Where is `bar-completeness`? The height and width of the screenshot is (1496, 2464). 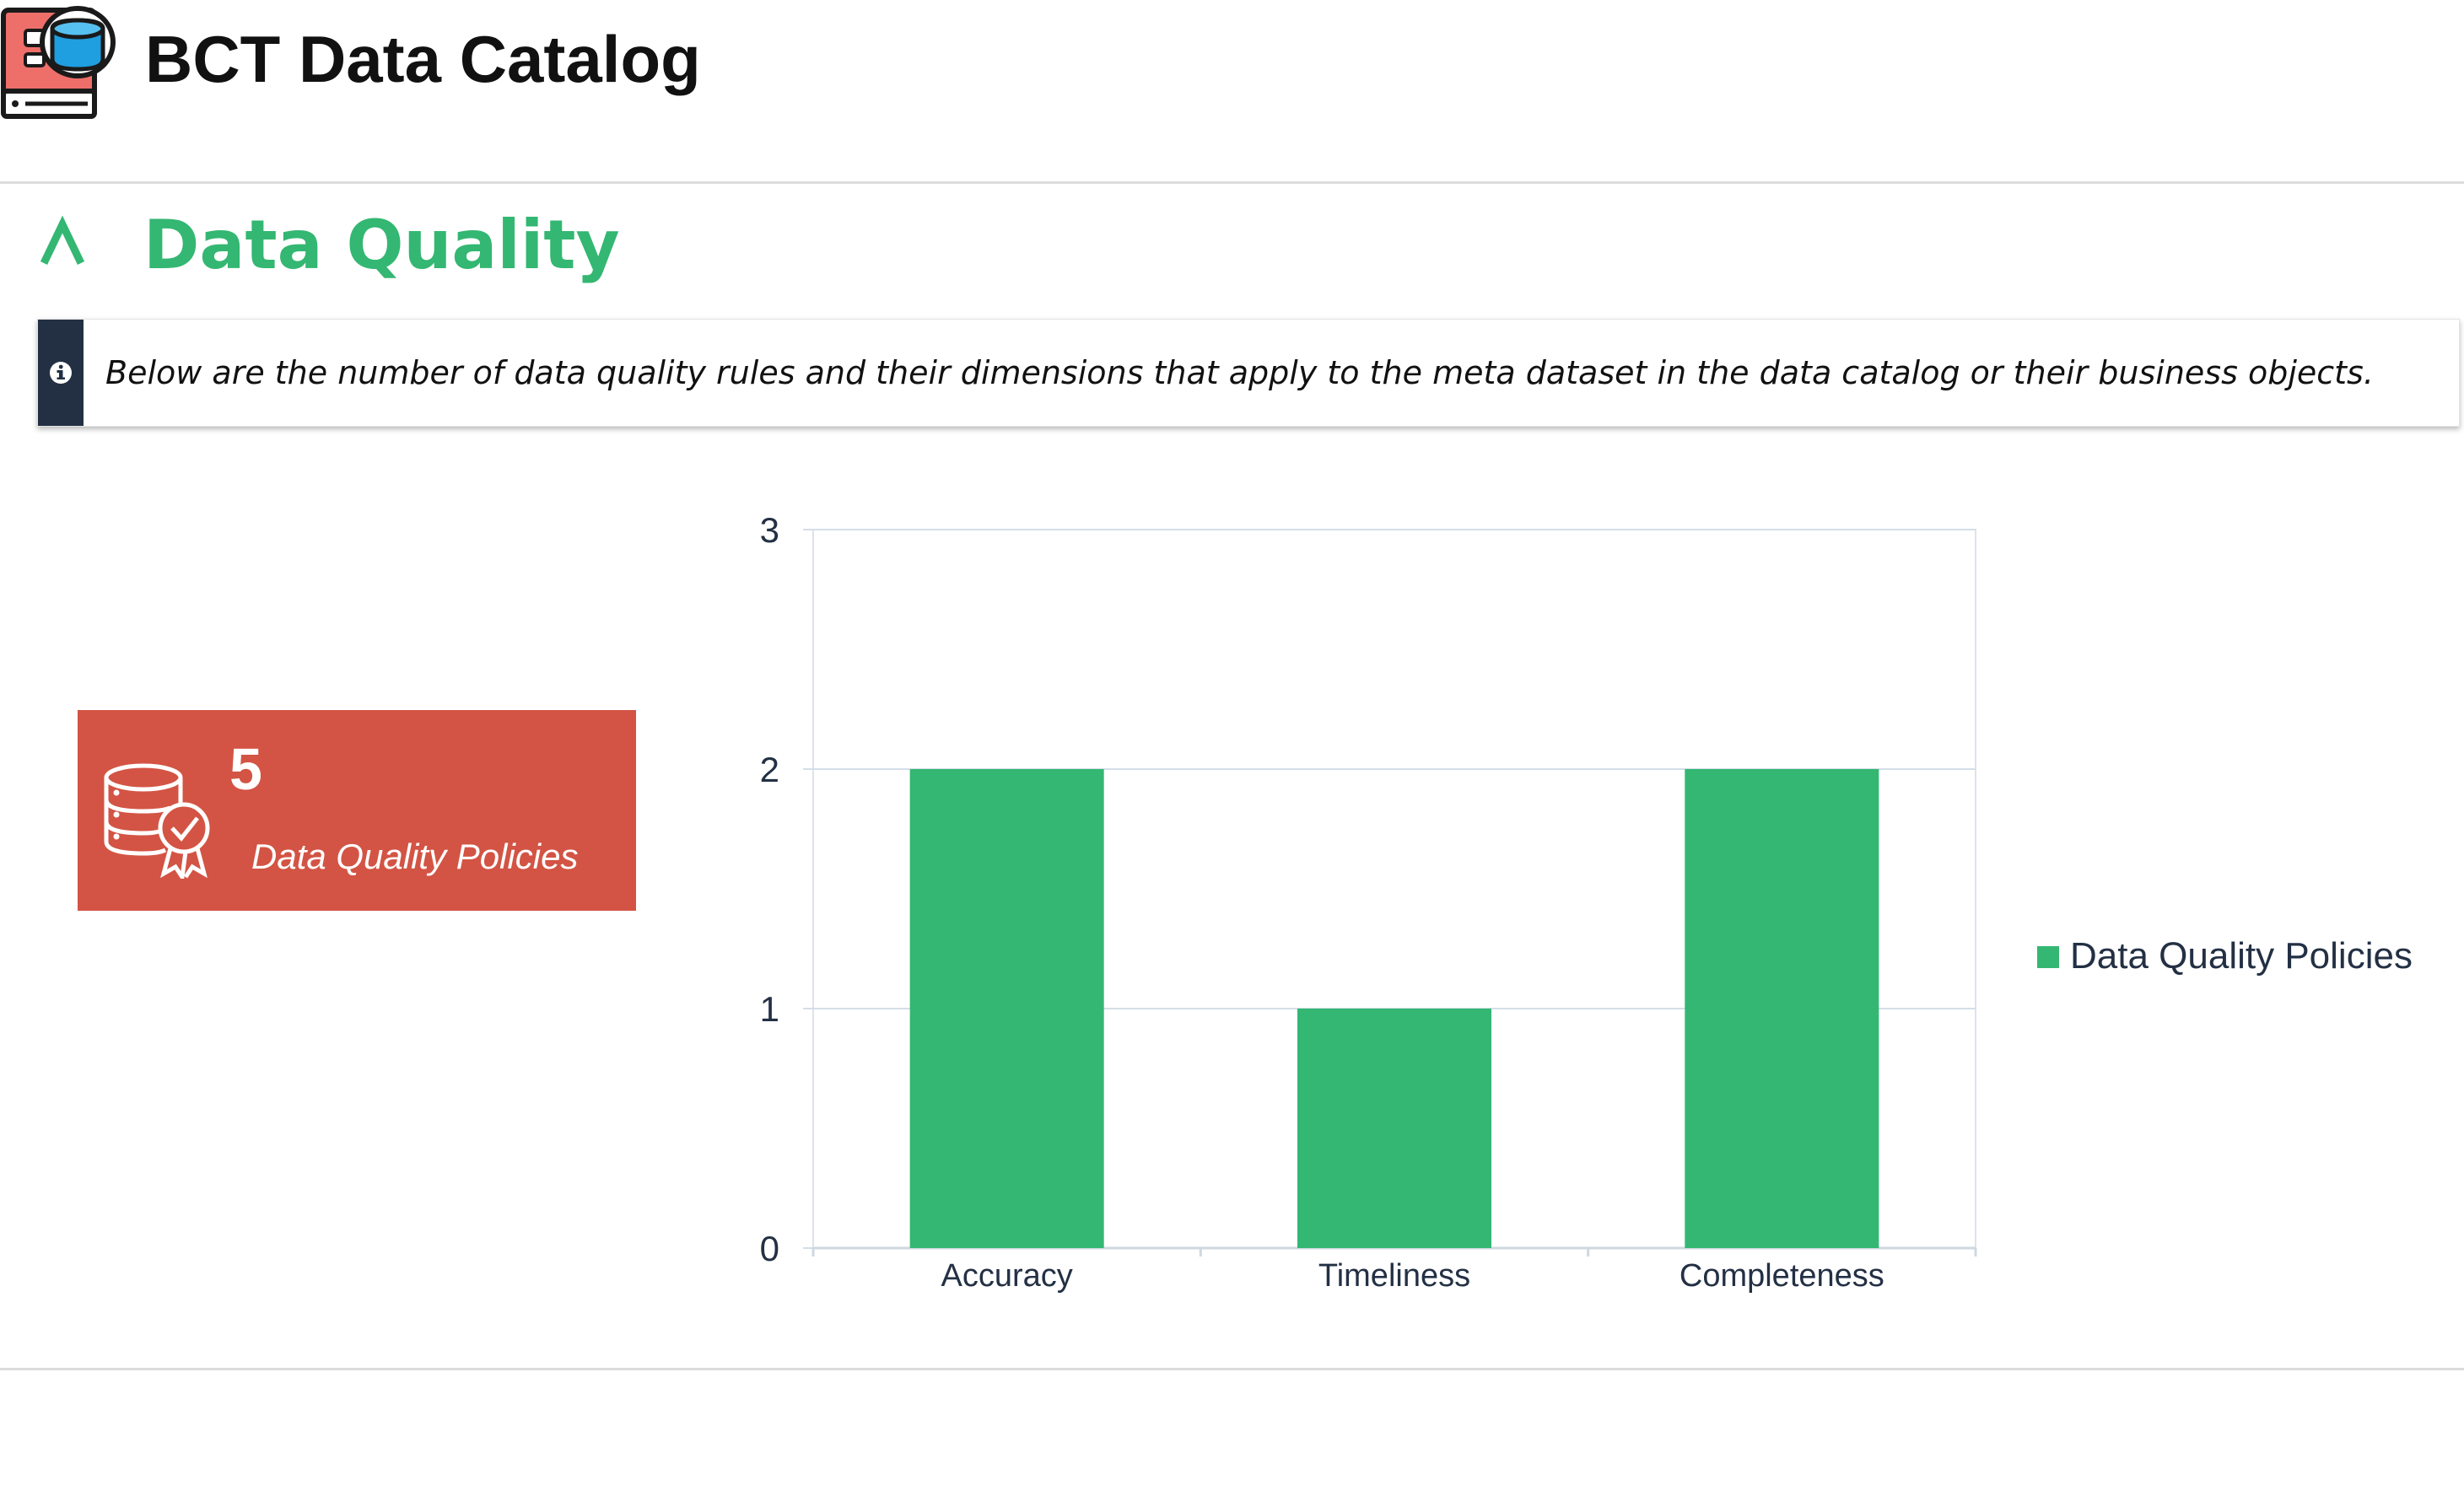 bar-completeness is located at coordinates (1782, 1008).